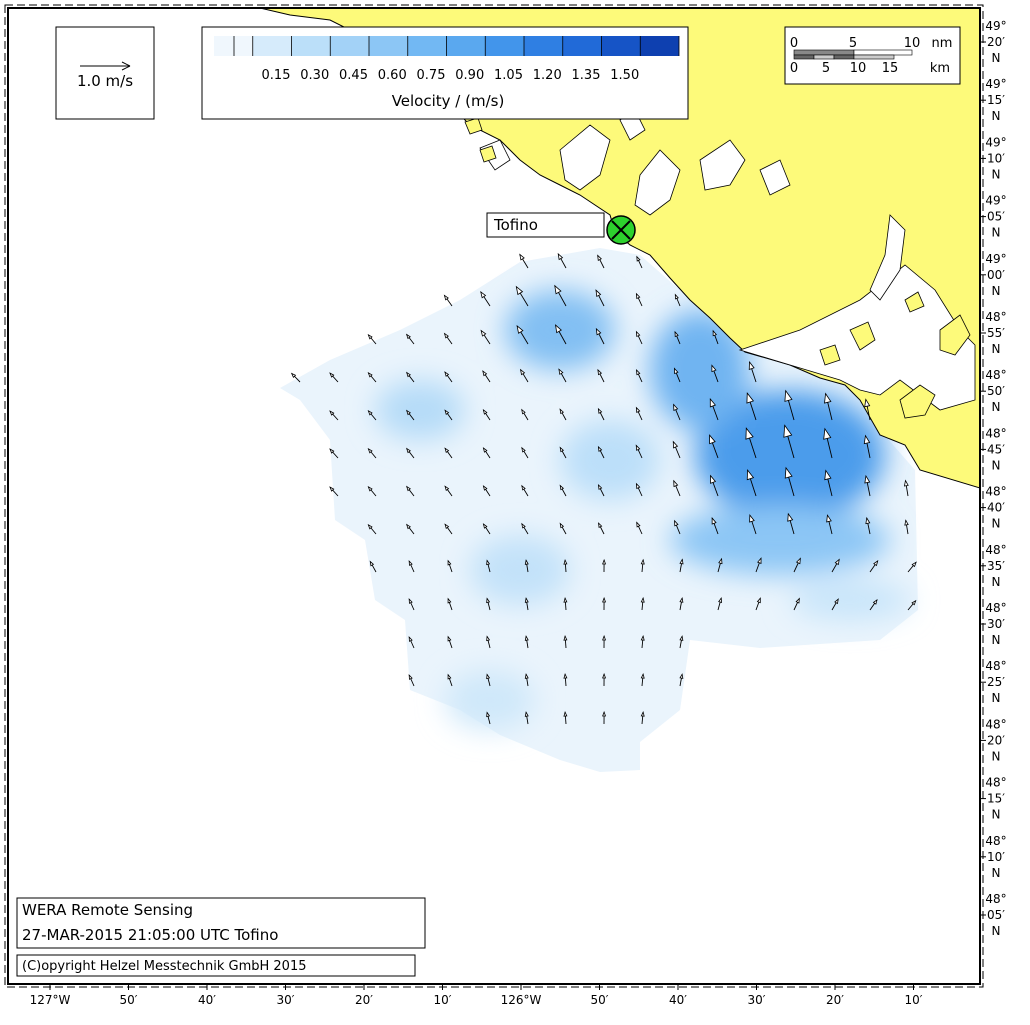  I want to click on color-bar-tick: 0.30, so click(314, 75).